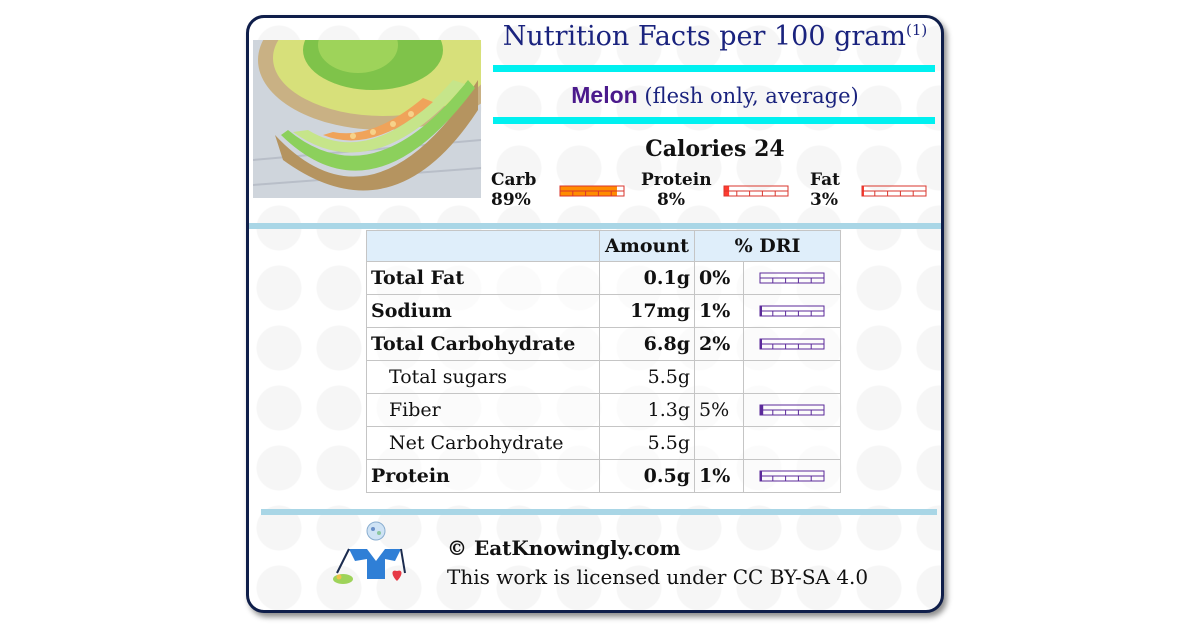 The image size is (1200, 630). I want to click on nutrient-amount: 1.3g, so click(647, 410).